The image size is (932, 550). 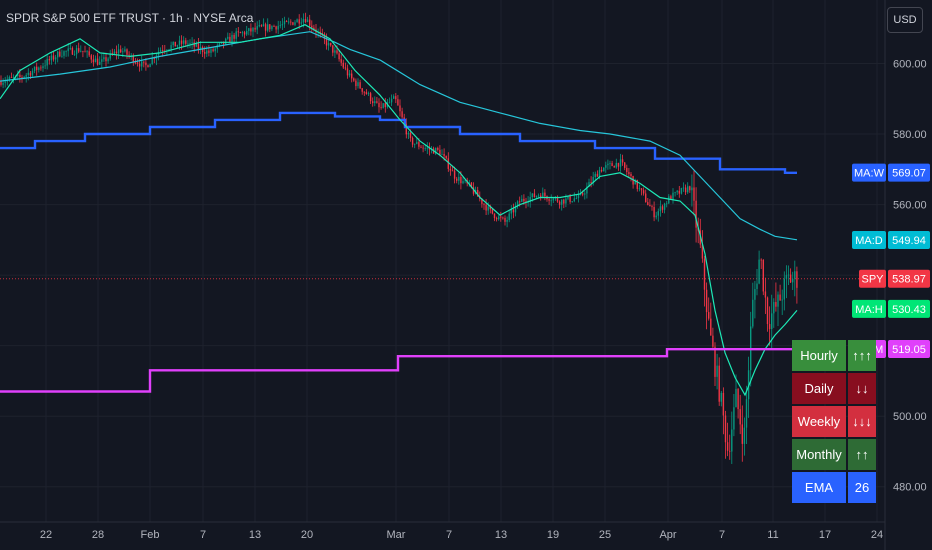 I want to click on trend-row-daily: Daily ↓↓, so click(x=834, y=388).